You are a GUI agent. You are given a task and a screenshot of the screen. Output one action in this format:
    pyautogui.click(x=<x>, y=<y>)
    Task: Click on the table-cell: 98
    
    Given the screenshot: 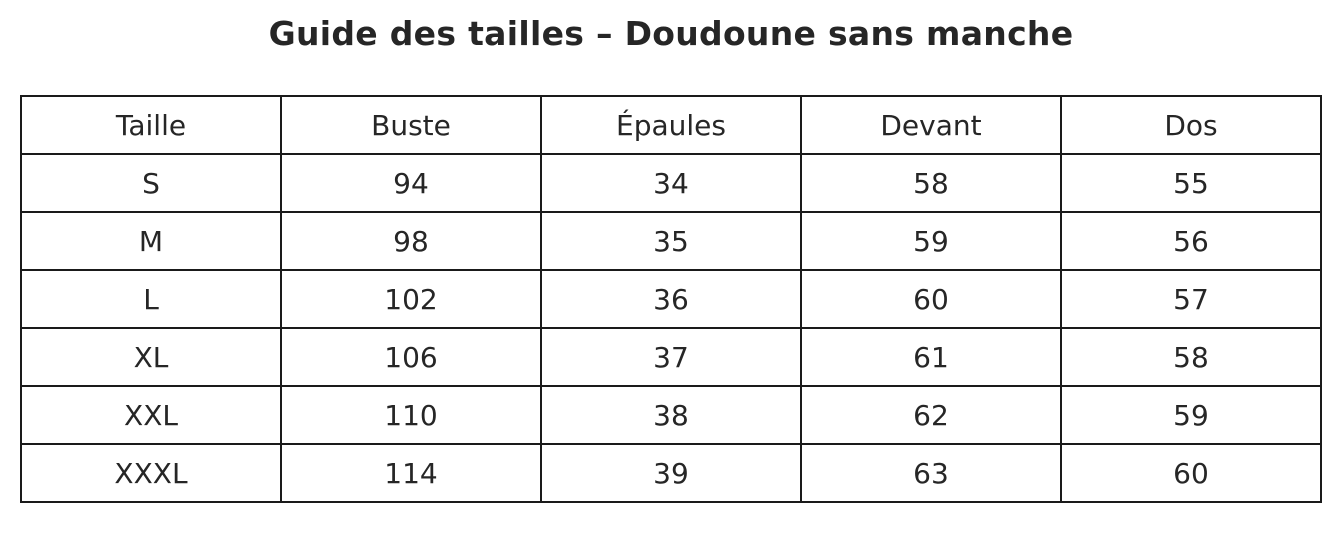 What is the action you would take?
    pyautogui.click(x=411, y=241)
    